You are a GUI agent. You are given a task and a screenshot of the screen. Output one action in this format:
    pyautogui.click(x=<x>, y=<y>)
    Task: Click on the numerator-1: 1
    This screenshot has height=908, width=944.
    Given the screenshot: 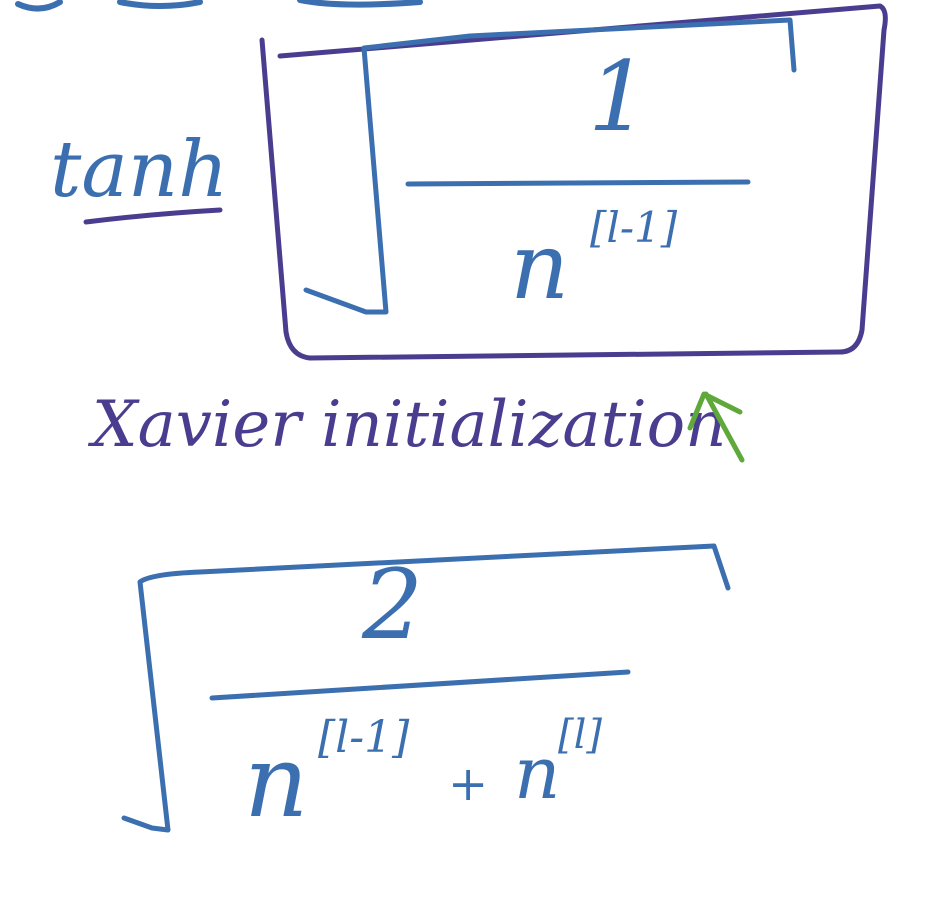 What is the action you would take?
    pyautogui.click(x=618, y=97)
    